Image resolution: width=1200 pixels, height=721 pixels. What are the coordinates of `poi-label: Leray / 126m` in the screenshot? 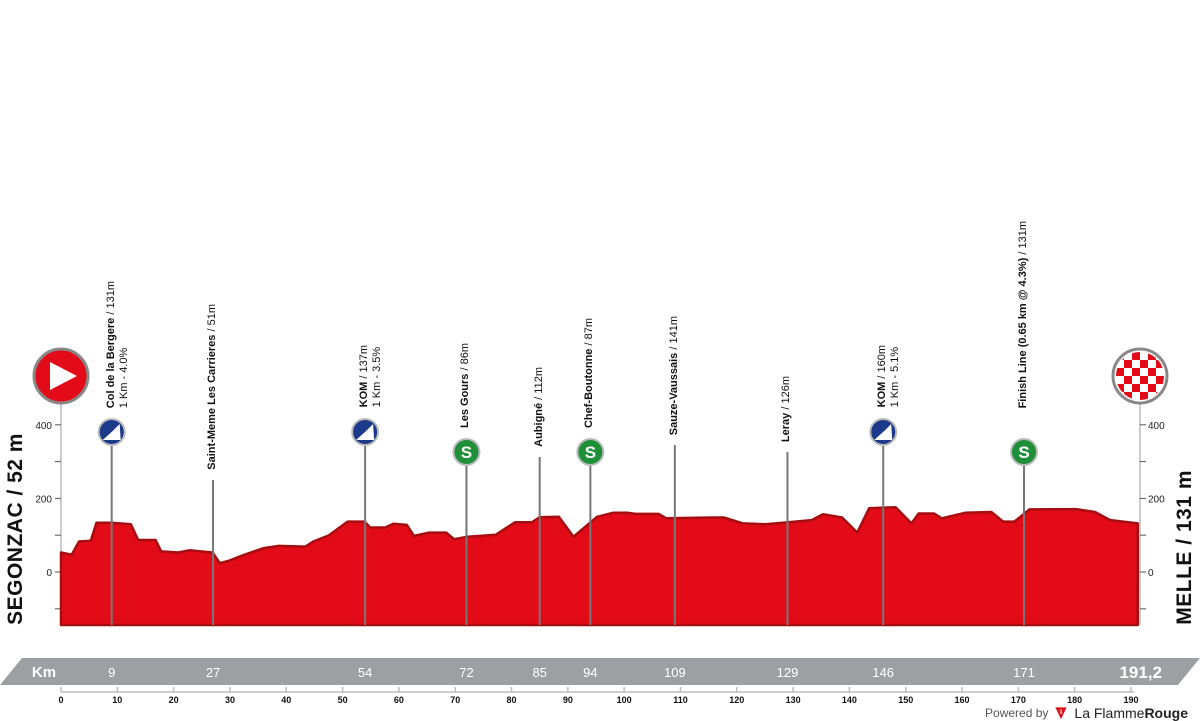 It's located at (786, 409).